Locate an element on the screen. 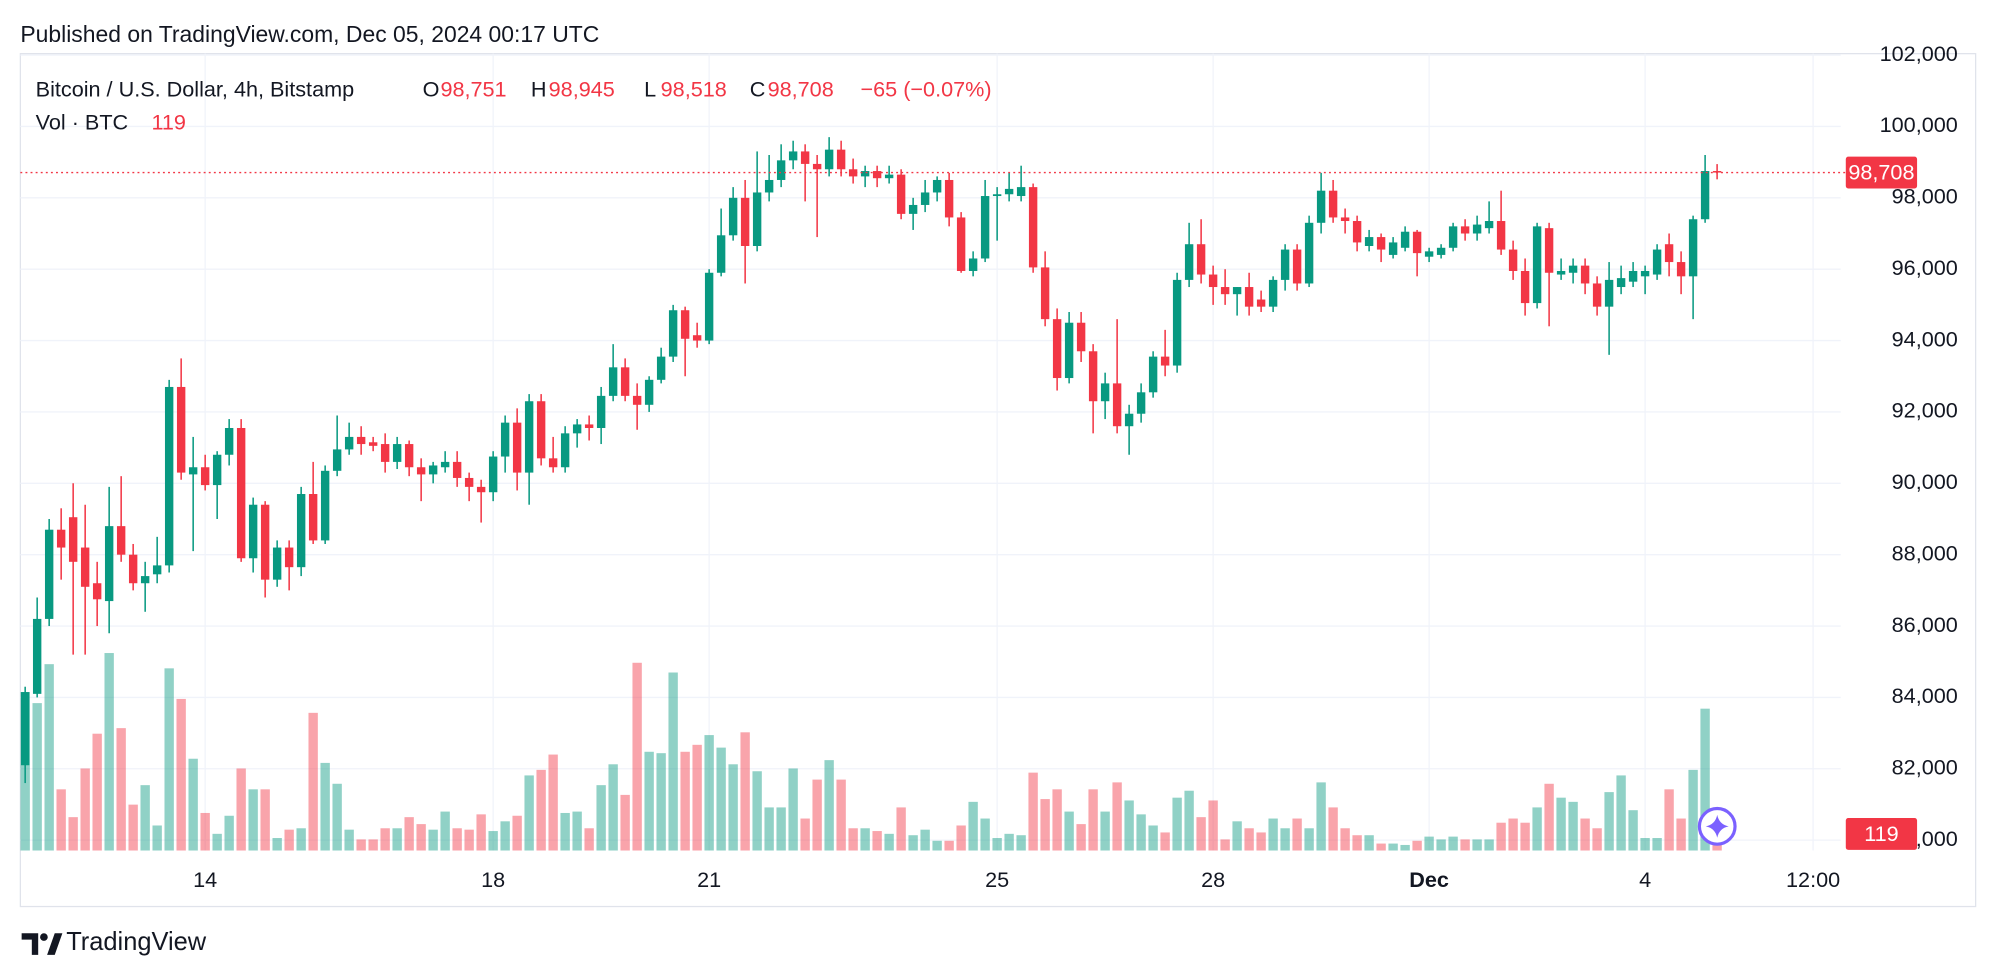 The width and height of the screenshot is (1996, 978). legend-key: H is located at coordinates (539, 88).